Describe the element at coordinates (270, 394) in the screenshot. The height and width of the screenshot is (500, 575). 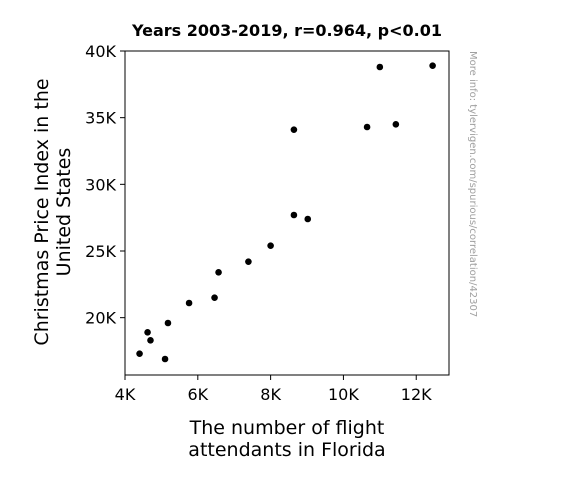
I see `x-tick-label: 8K` at that location.